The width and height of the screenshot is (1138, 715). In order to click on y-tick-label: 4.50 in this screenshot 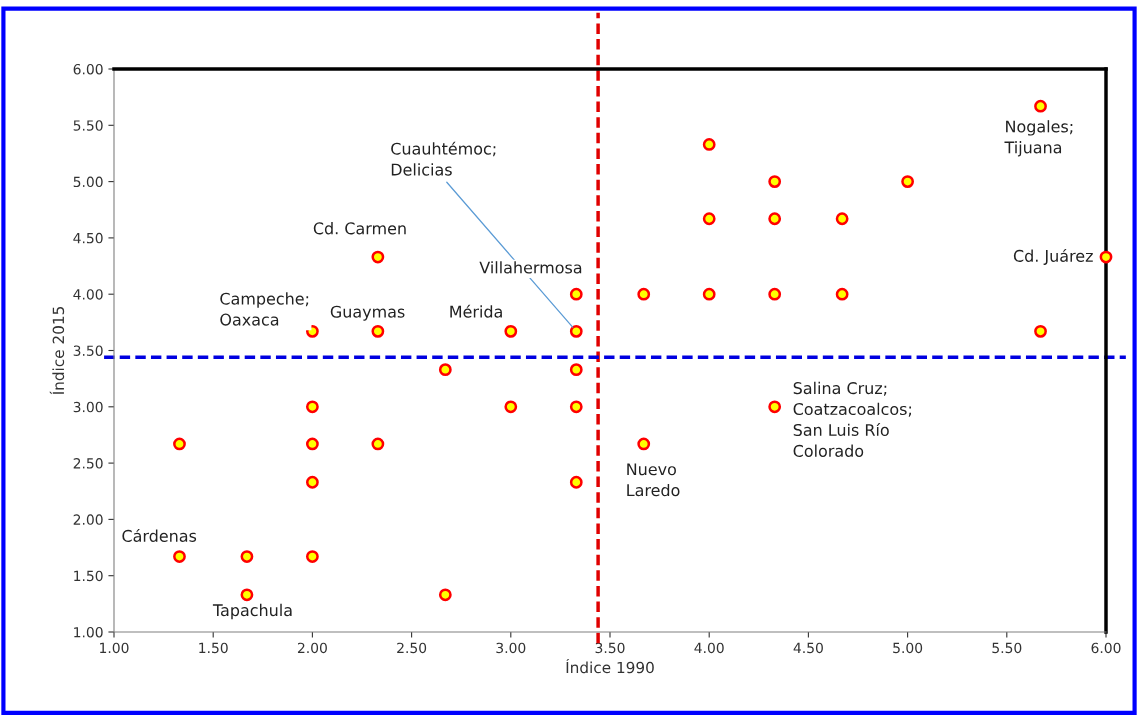, I will do `click(88, 238)`.